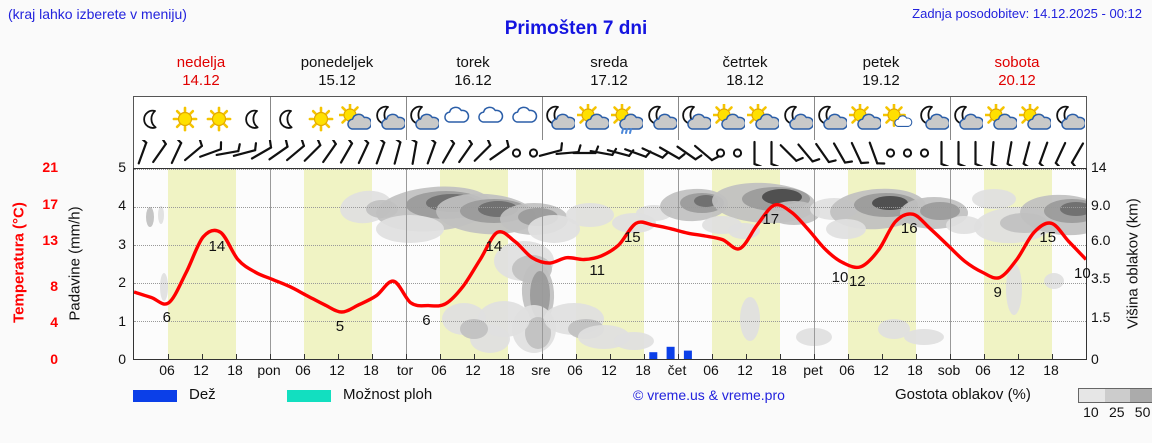 This screenshot has width=1152, height=443. Describe the element at coordinates (122, 205) in the screenshot. I see `precipitation-tick: 4` at that location.